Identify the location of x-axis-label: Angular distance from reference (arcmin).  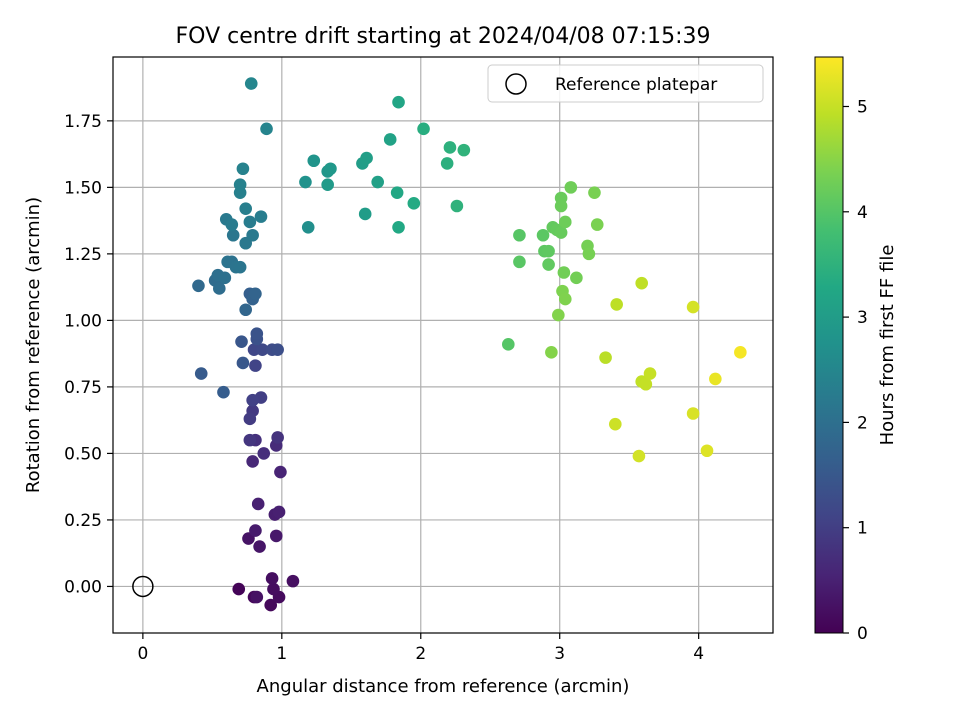
(443, 686).